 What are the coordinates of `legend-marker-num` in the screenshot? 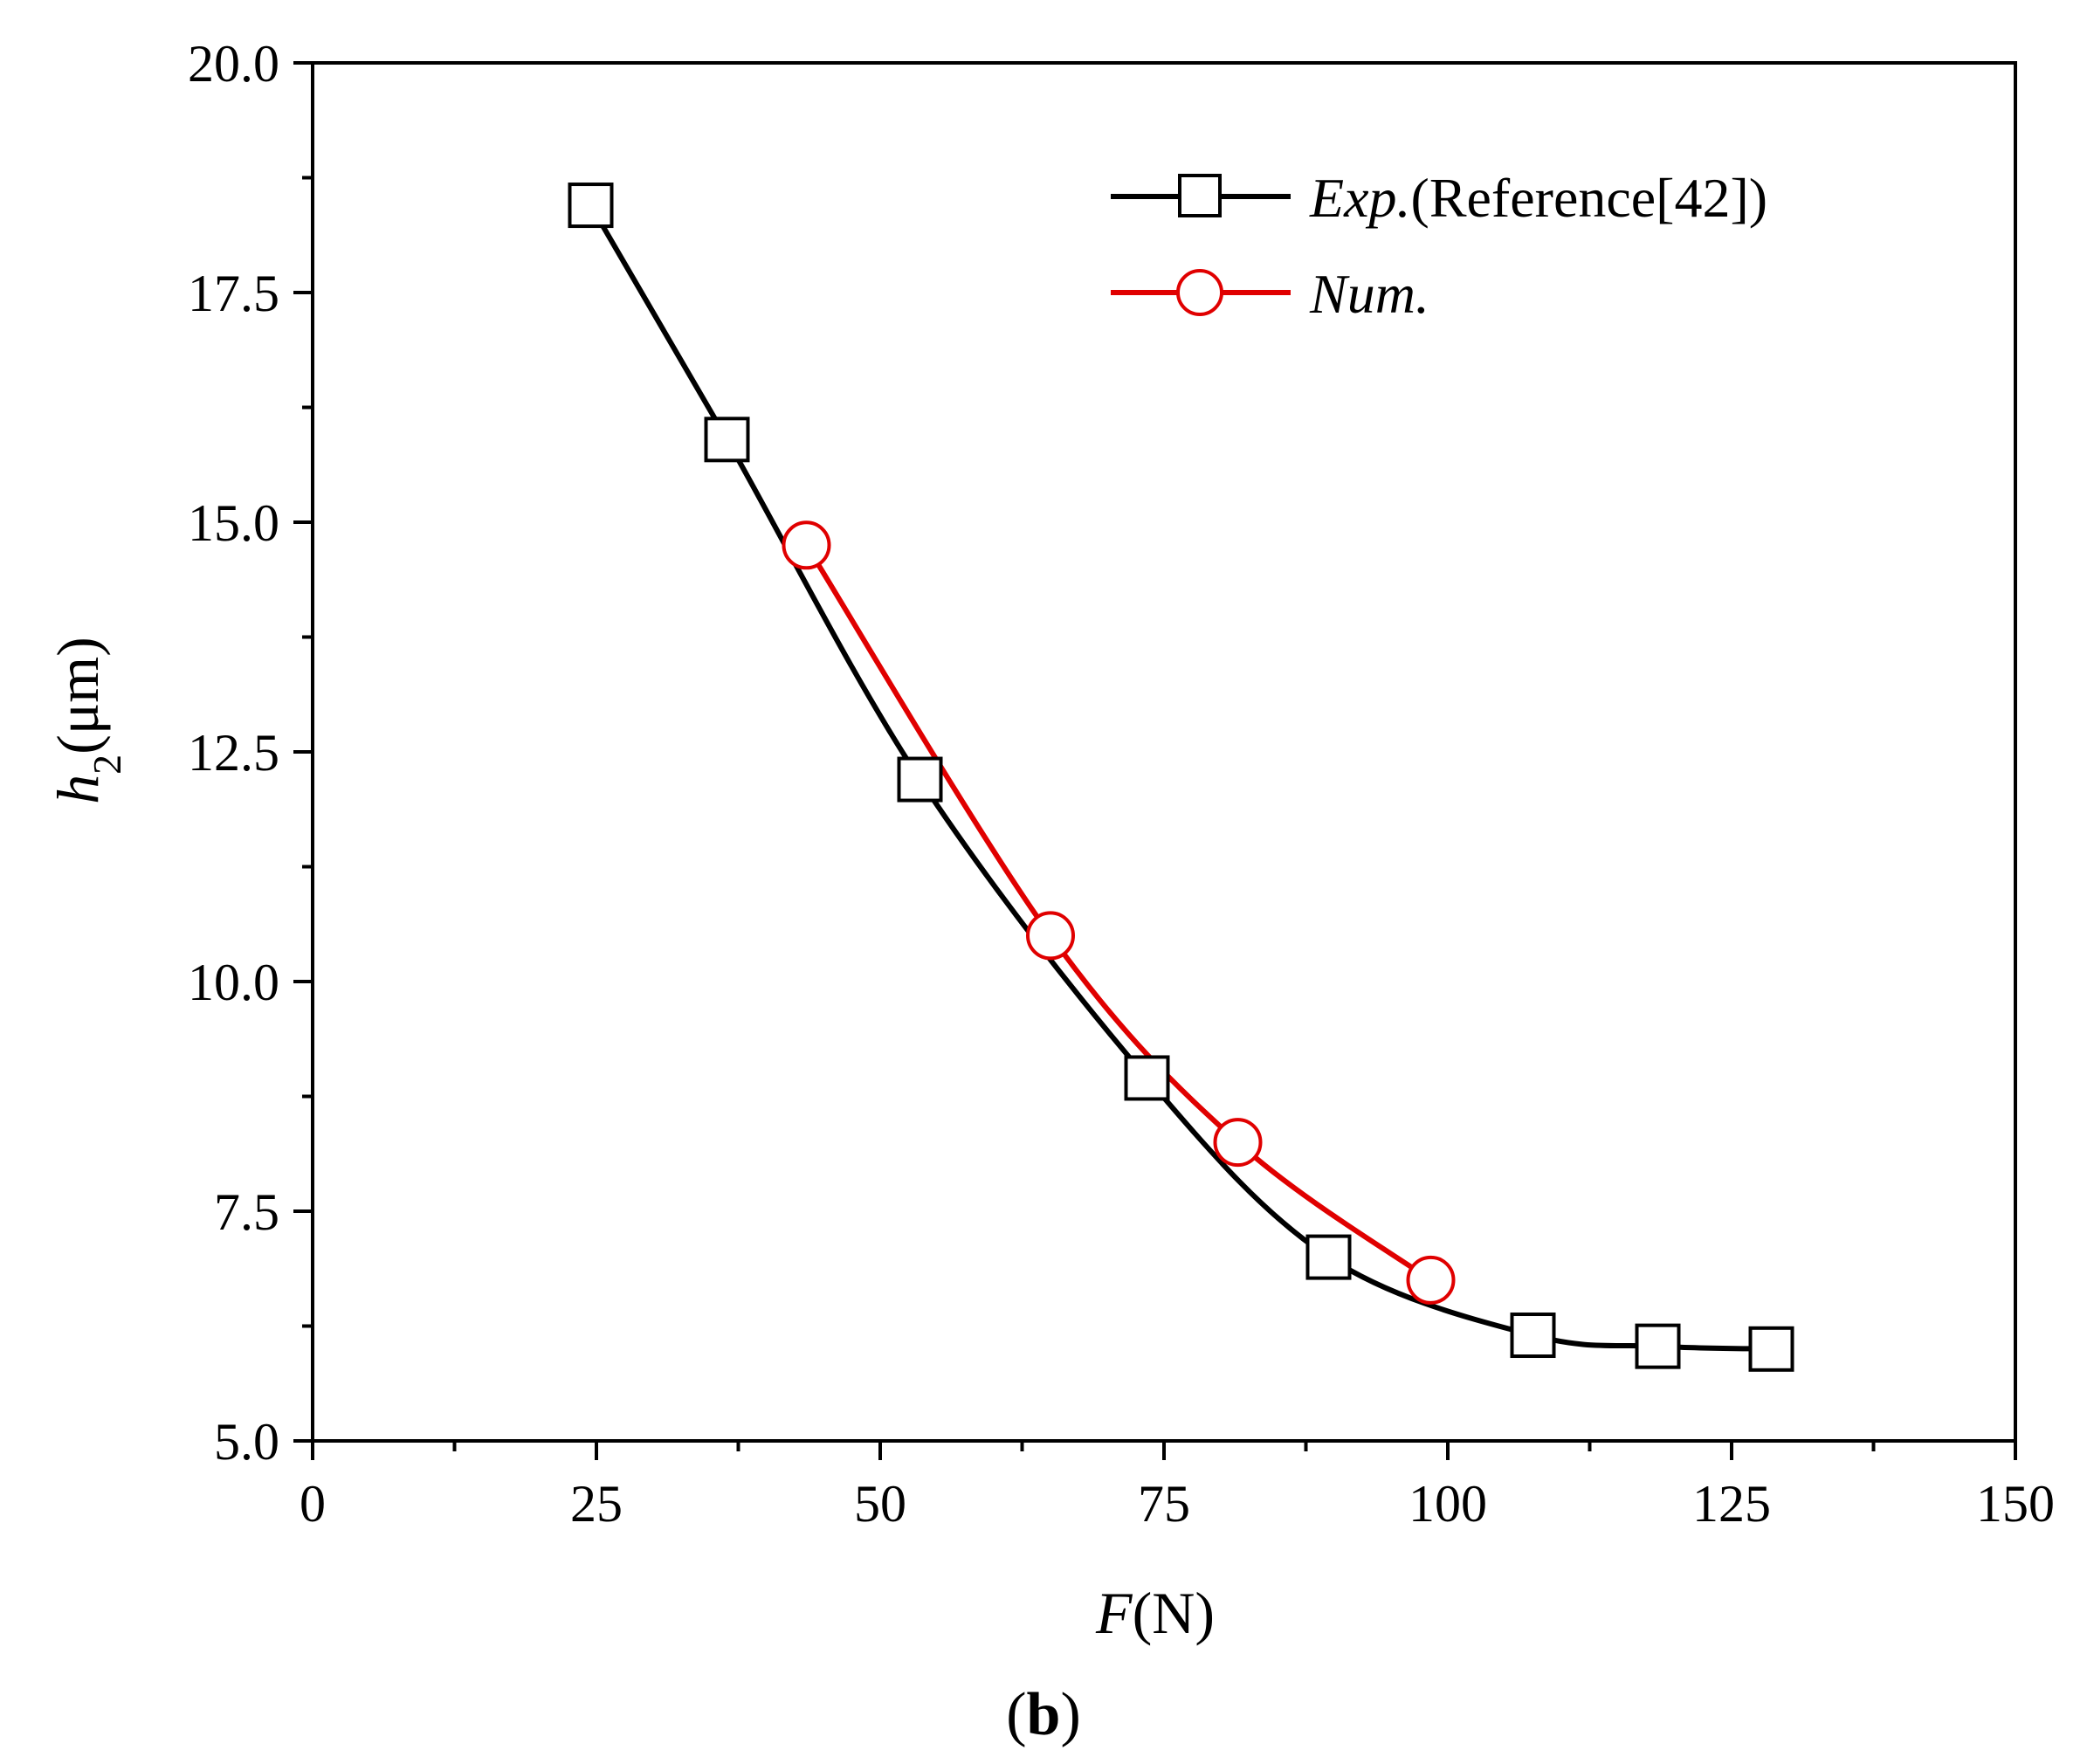 It's located at (1199, 292).